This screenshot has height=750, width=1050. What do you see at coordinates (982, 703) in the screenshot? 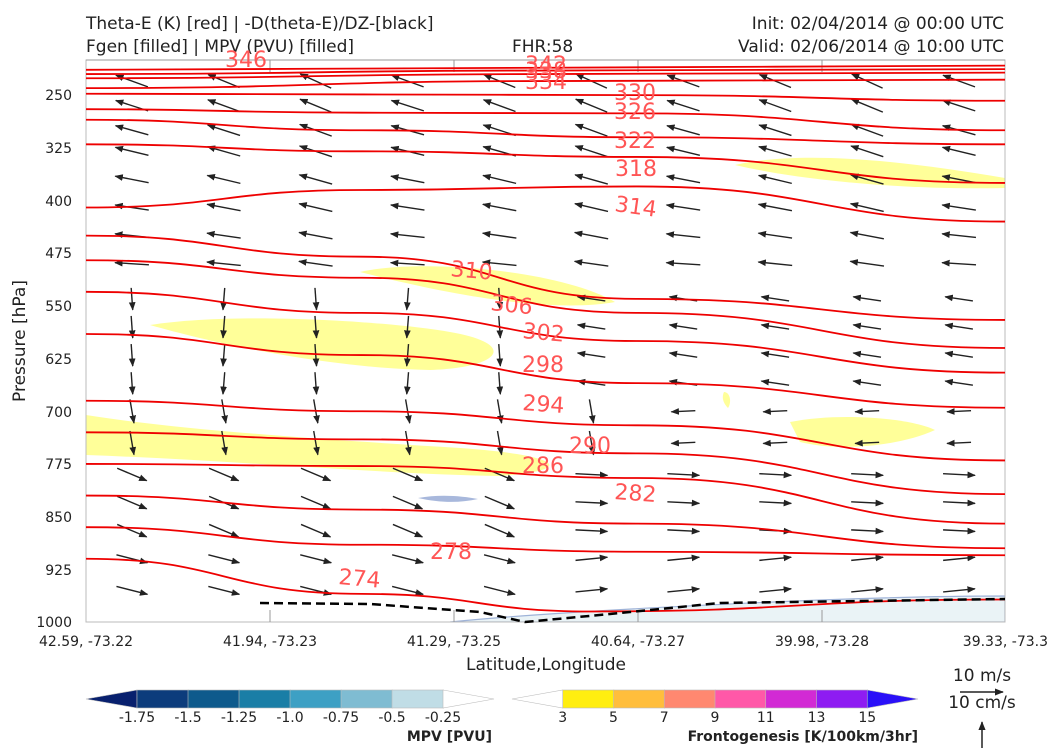
I see `vertical-scale-label: 10 cm/s` at bounding box center [982, 703].